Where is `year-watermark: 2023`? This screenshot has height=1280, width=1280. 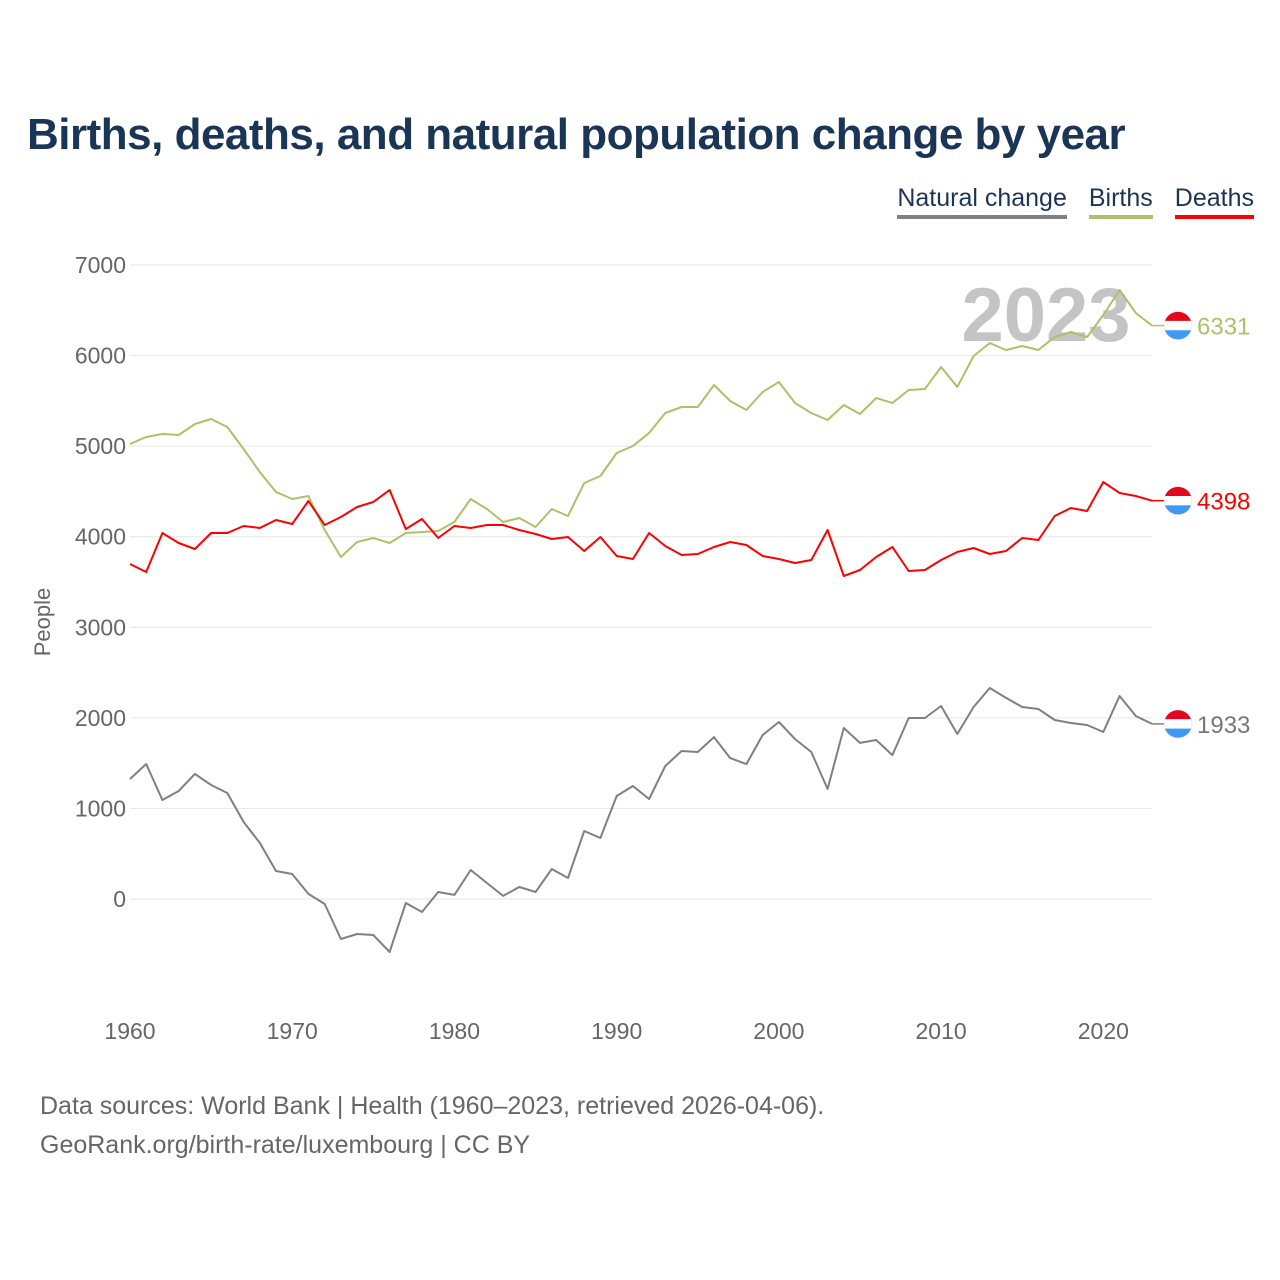 year-watermark: 2023 is located at coordinates (1045, 315).